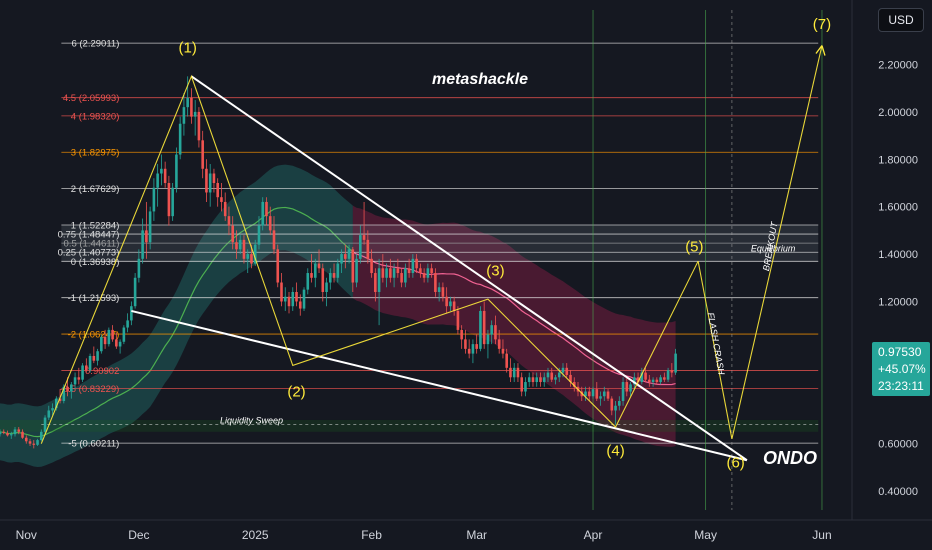 Image resolution: width=932 pixels, height=550 pixels. What do you see at coordinates (901, 20) in the screenshot?
I see `currency-button: USD` at bounding box center [901, 20].